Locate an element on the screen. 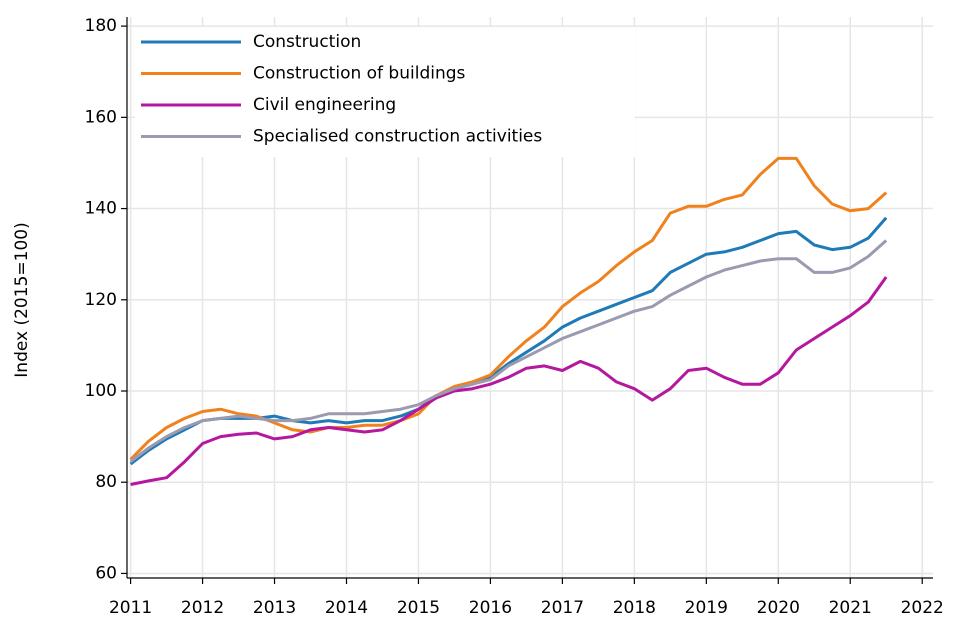  x-tick-label: 2016 is located at coordinates (490, 608).